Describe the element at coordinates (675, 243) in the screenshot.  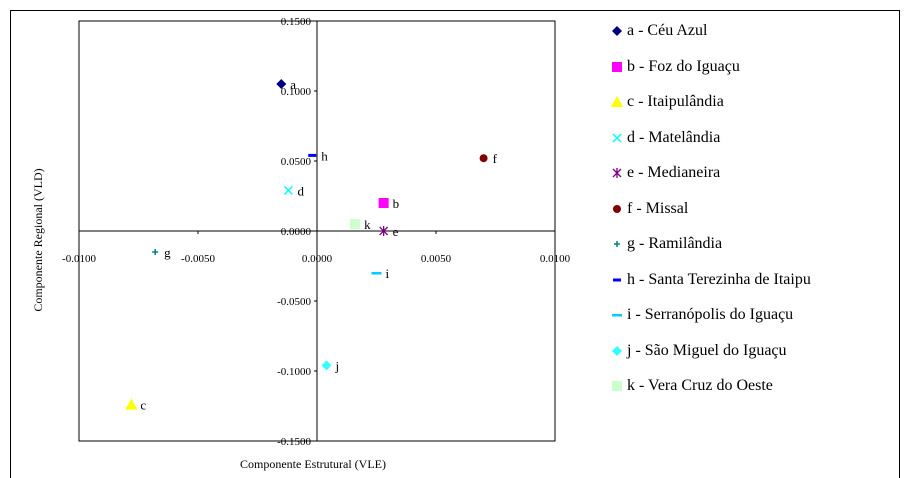
I see `legend-label-g: g - Ramilândia` at that location.